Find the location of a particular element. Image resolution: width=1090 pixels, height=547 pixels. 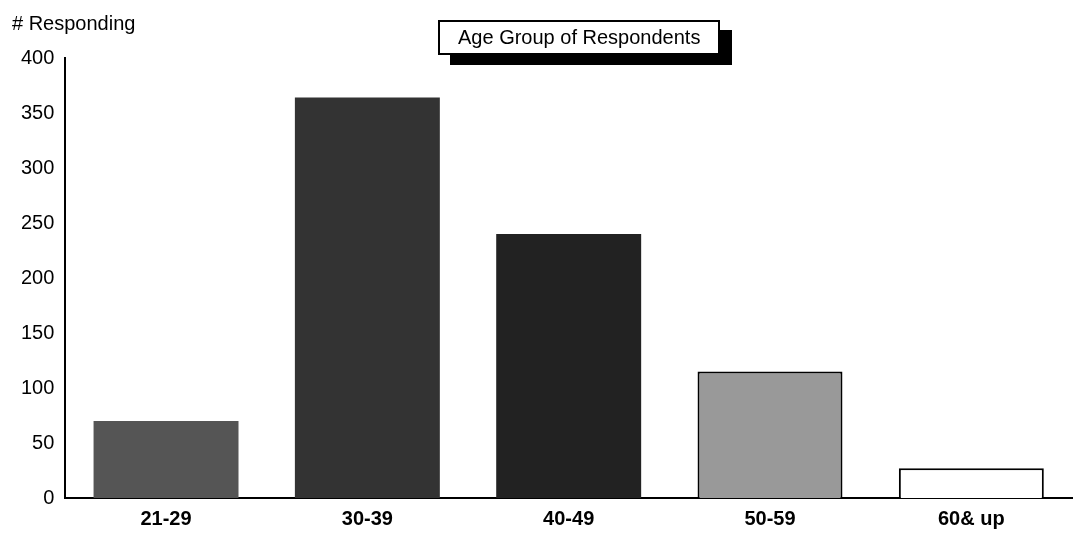

y-tick-label: 200 is located at coordinates (37, 276).